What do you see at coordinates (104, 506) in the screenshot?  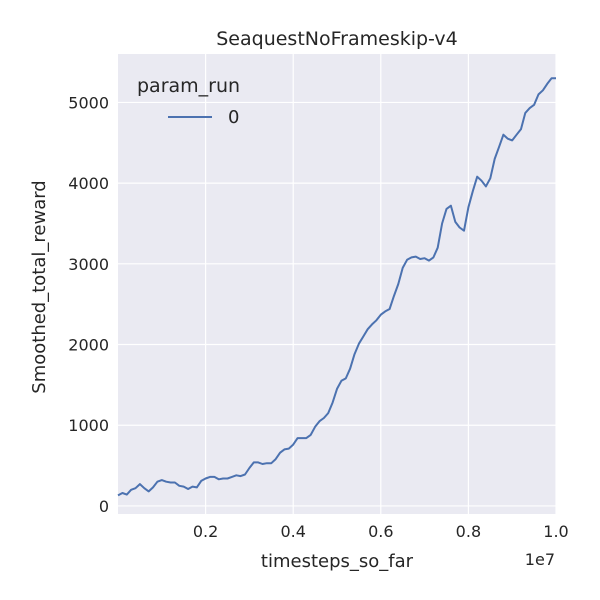 I see `y-tick-label: 0` at bounding box center [104, 506].